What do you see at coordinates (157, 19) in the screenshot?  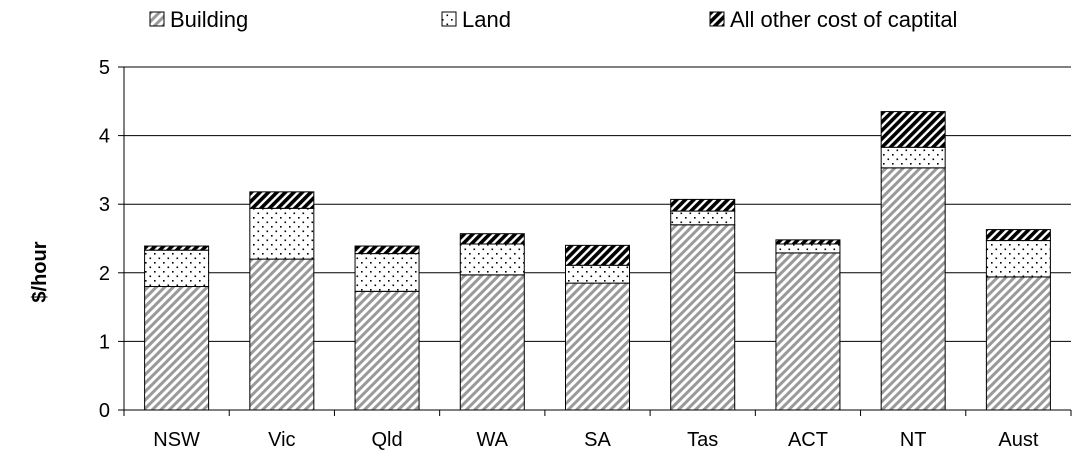 I see `legend-swatch-building` at bounding box center [157, 19].